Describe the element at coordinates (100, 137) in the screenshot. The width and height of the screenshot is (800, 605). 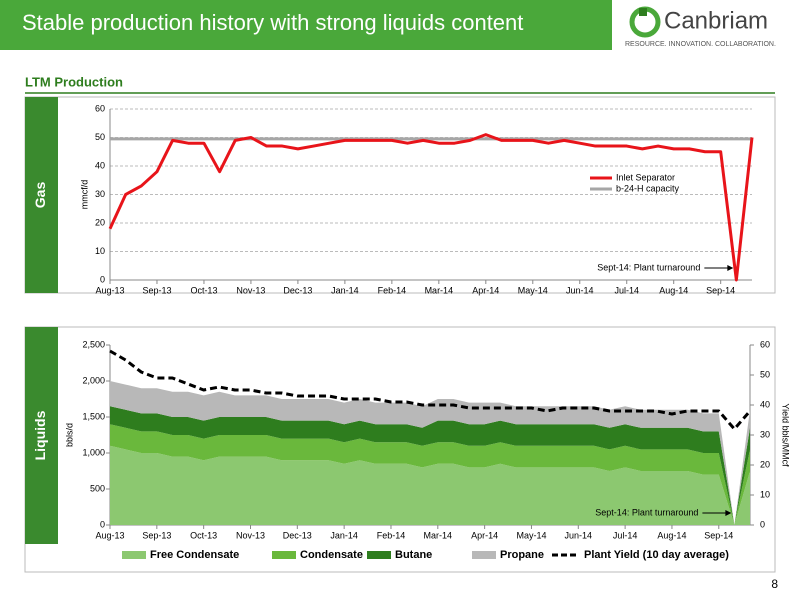
I see `y-tick-label: 50` at that location.